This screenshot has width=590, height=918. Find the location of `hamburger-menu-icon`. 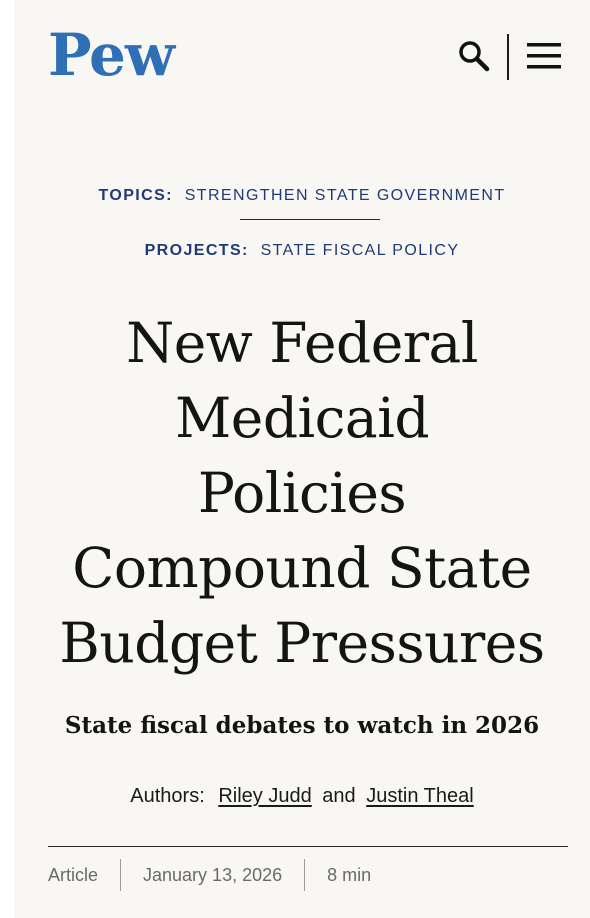

hamburger-menu-icon is located at coordinates (544, 58).